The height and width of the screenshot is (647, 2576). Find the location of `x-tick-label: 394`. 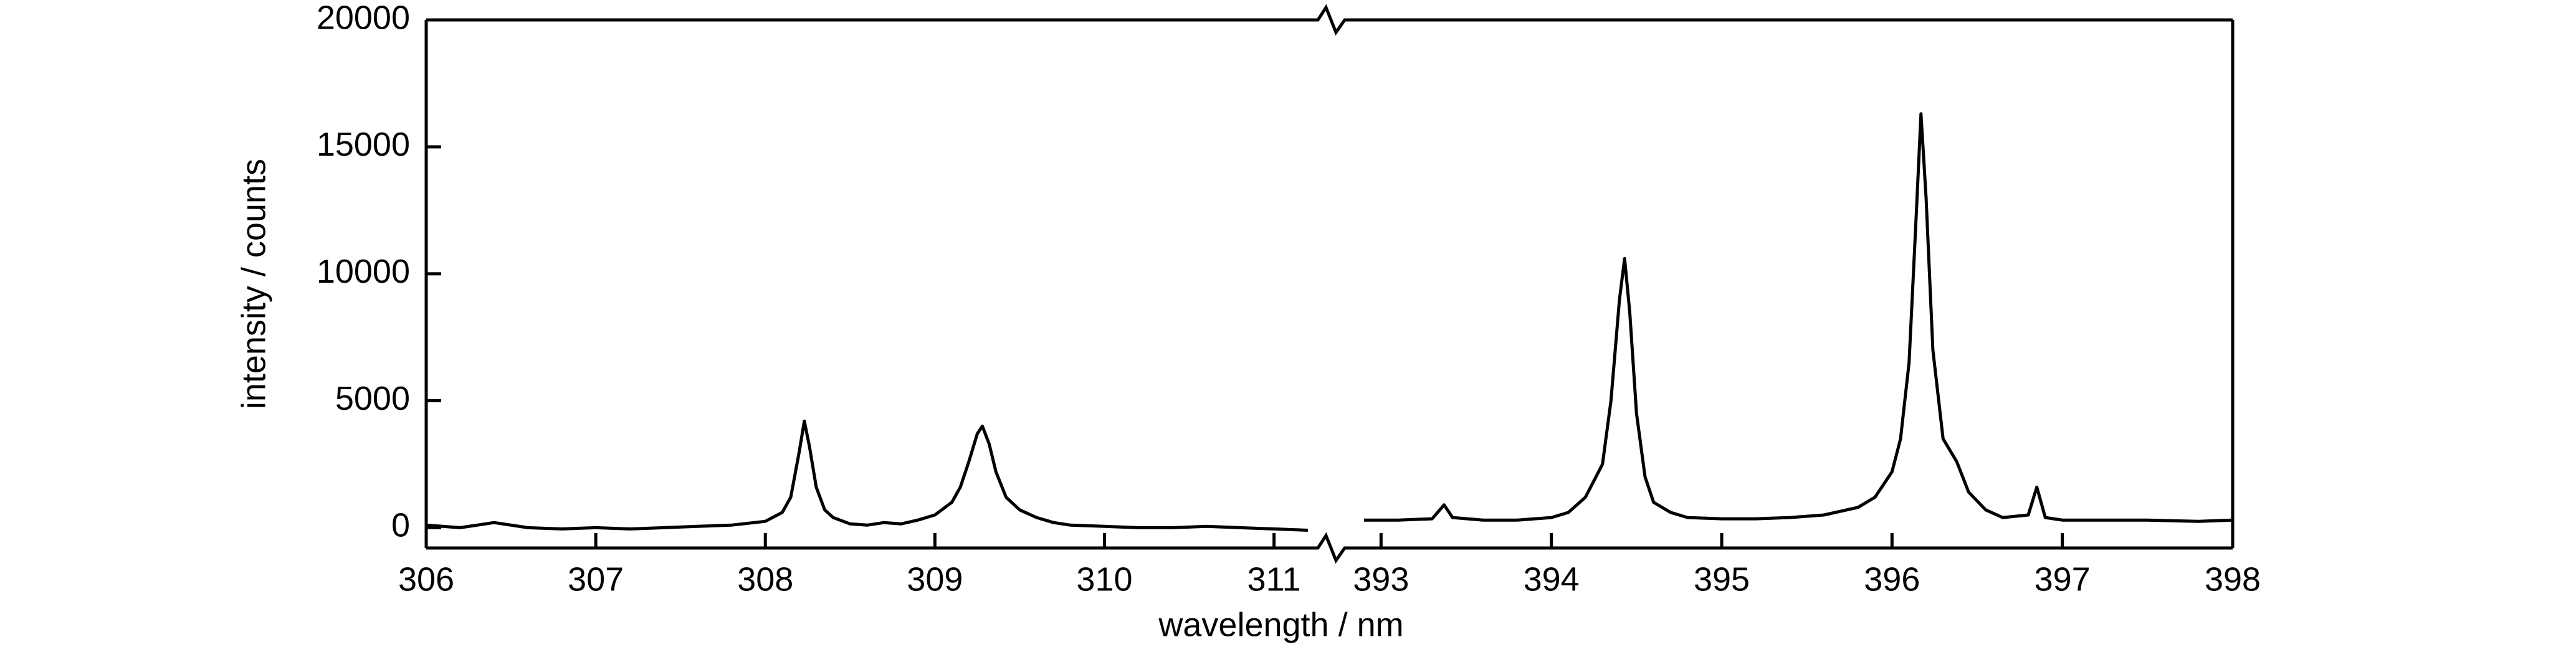

x-tick-label: 394 is located at coordinates (1552, 579).